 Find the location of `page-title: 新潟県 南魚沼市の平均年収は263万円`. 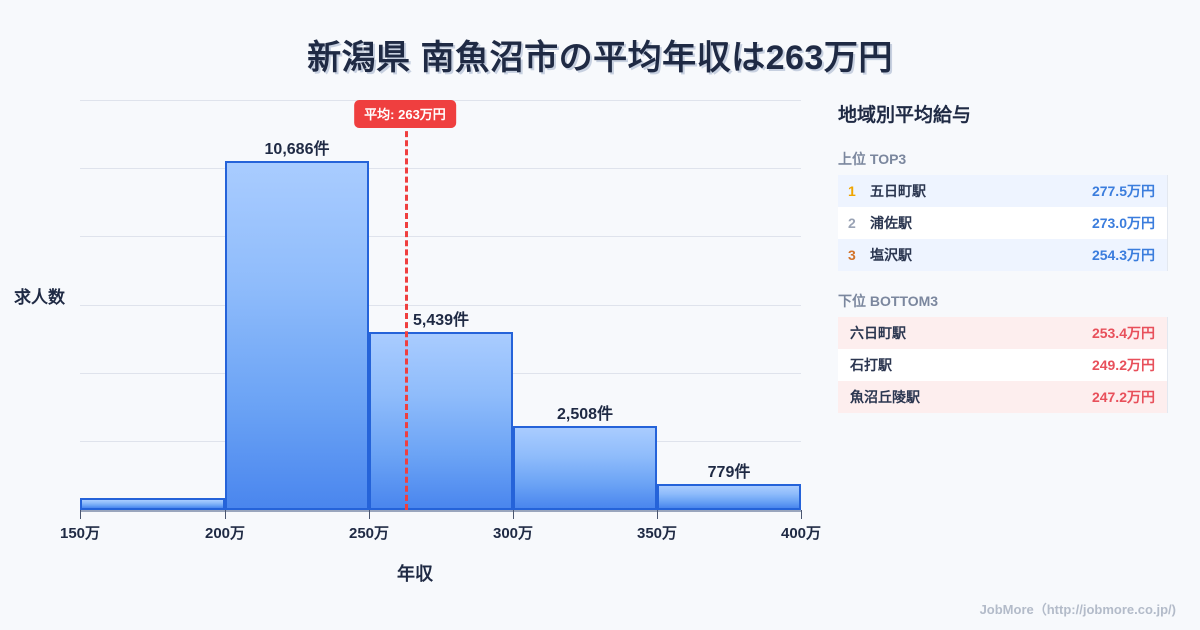

page-title: 新潟県 南魚沼市の平均年収は263万円 is located at coordinates (600, 58).